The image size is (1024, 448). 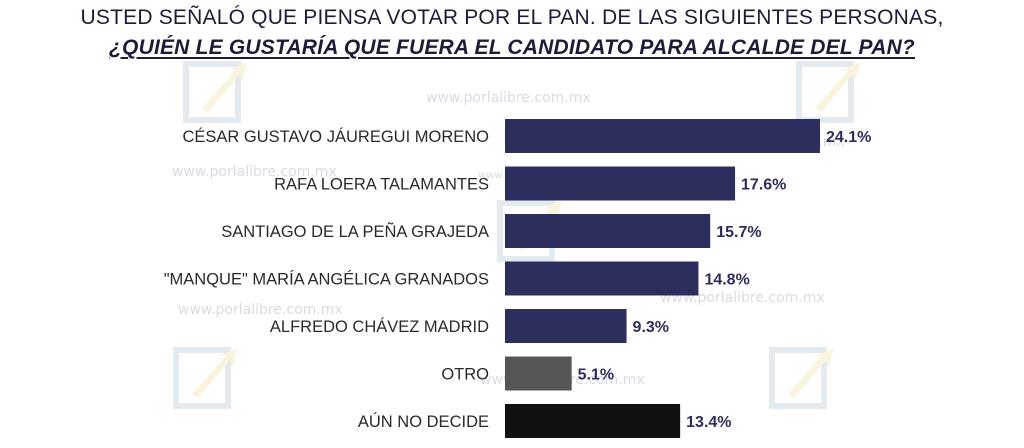 What do you see at coordinates (379, 326) in the screenshot?
I see `category-label: ALFREDO CHÁVEZ MADRID` at bounding box center [379, 326].